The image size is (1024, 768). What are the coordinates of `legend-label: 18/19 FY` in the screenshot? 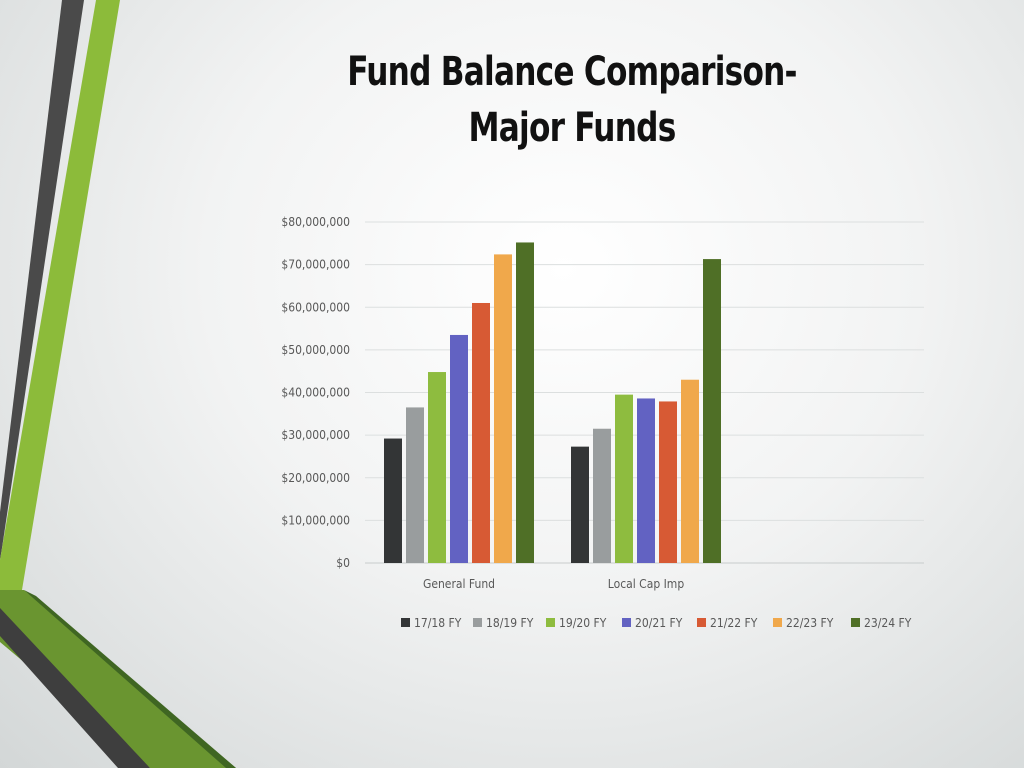 It's located at (510, 623).